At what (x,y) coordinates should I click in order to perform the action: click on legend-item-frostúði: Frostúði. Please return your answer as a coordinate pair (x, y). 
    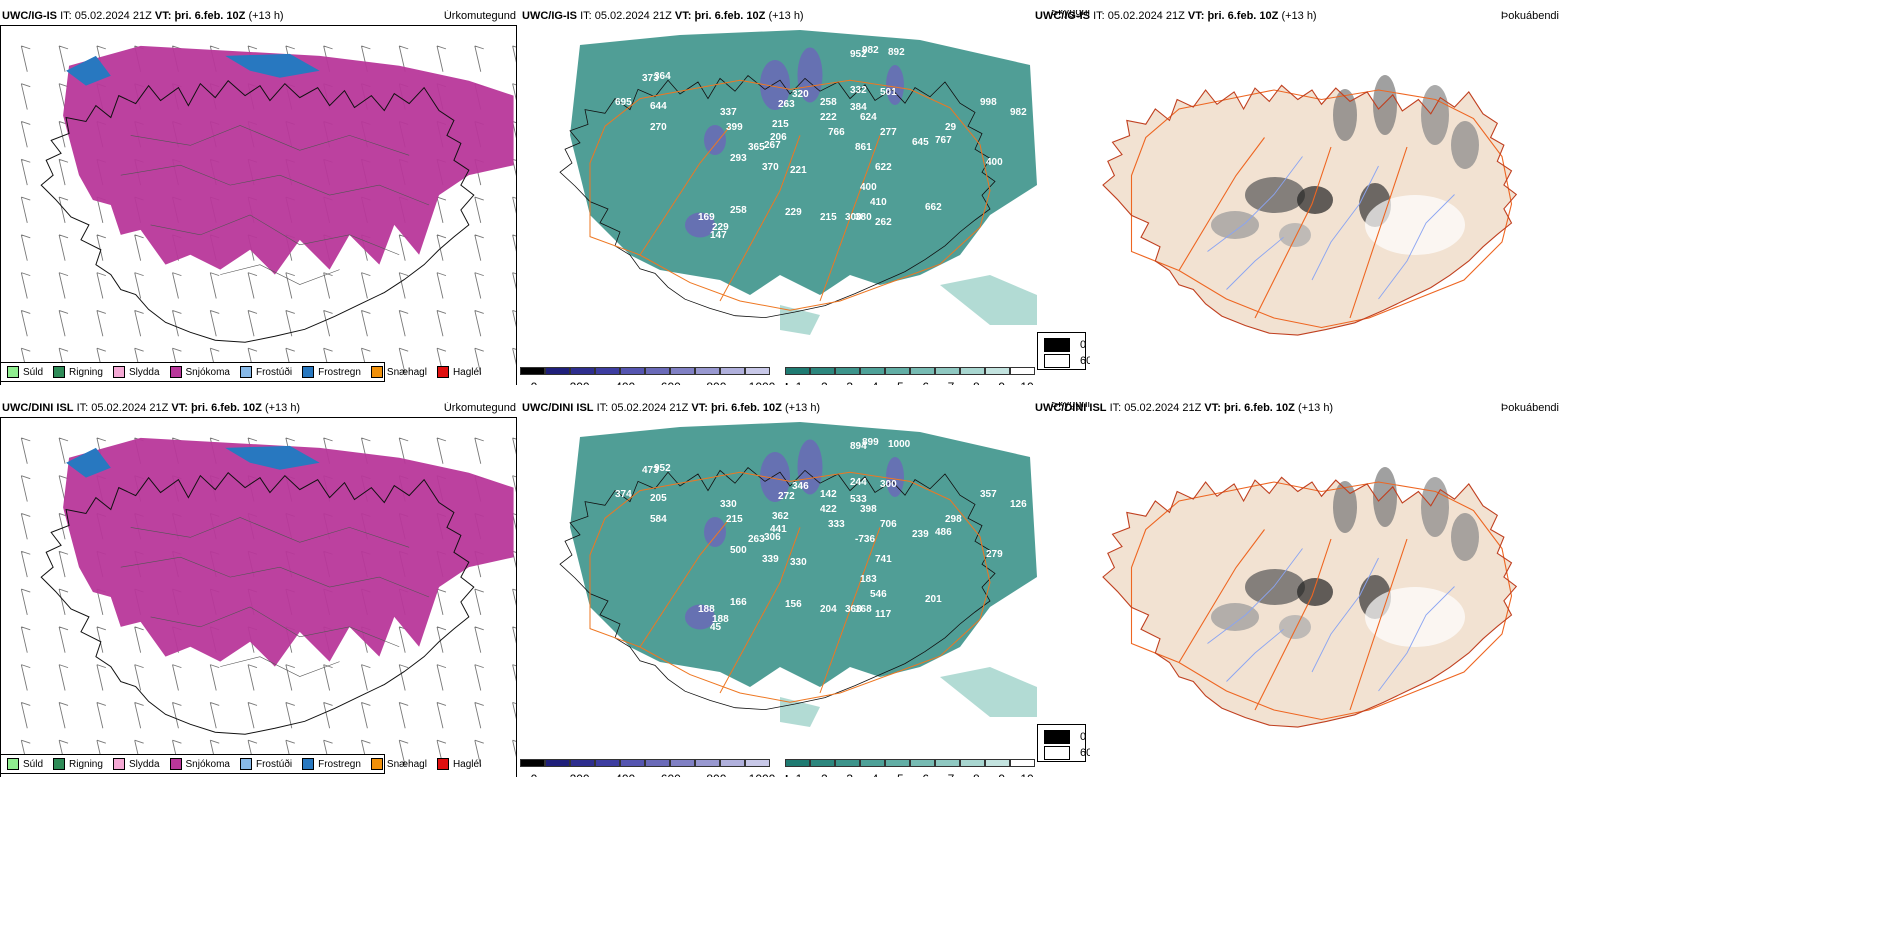
    Looking at the image, I should click on (265, 372).